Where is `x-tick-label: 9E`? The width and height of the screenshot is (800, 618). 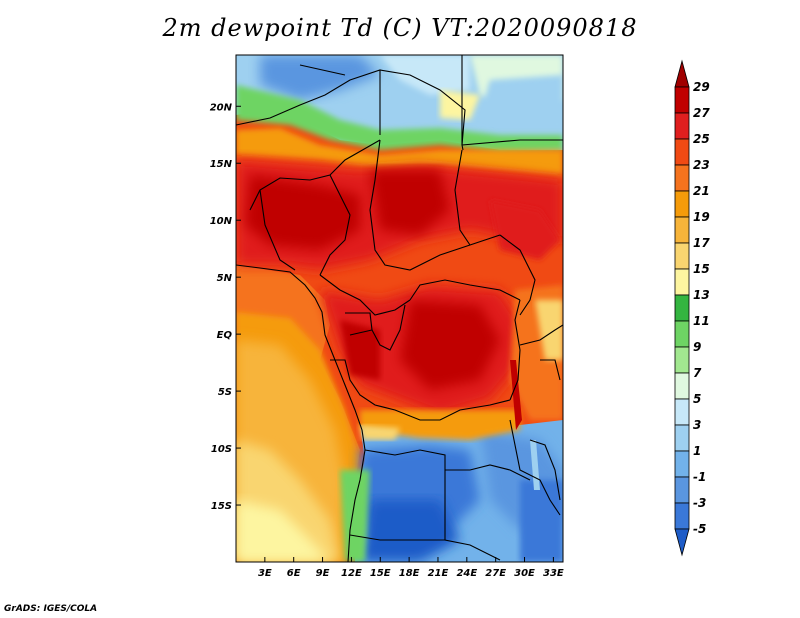 x-tick-label: 9E is located at coordinates (323, 573).